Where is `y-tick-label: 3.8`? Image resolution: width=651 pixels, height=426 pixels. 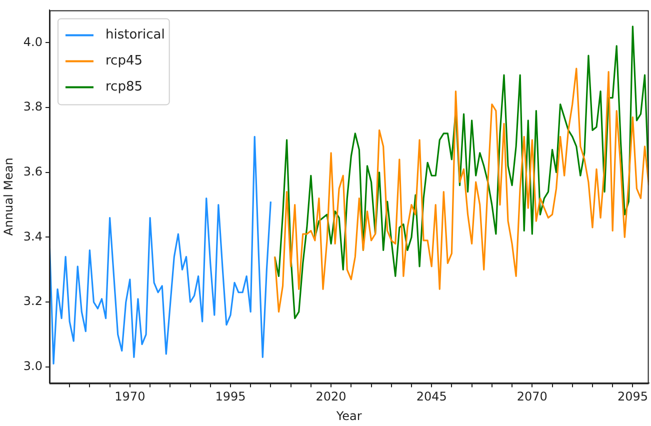
y-tick-label: 3.8 is located at coordinates (32, 107).